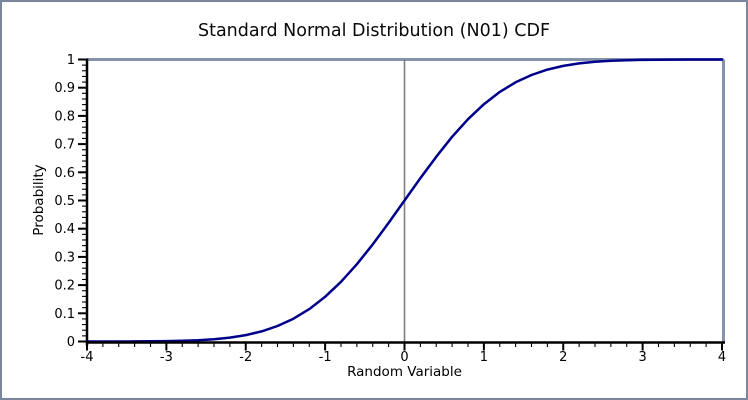  I want to click on y-axis-tick-label: 0.6, so click(64, 173).